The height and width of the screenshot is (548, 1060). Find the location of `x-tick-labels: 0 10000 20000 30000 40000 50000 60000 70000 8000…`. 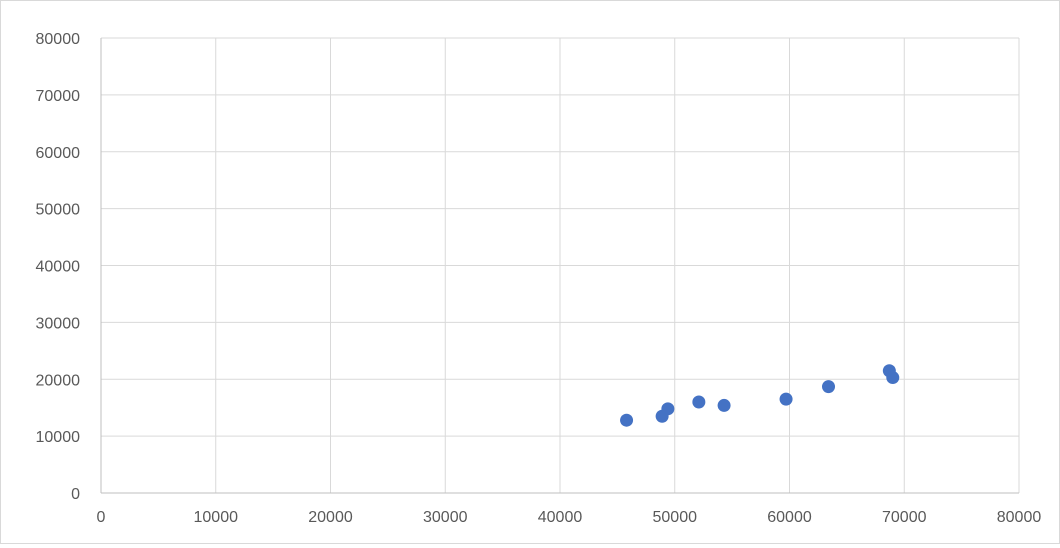

x-tick-labels: 0 10000 20000 30000 40000 50000 60000 70000 8000… is located at coordinates (569, 517).